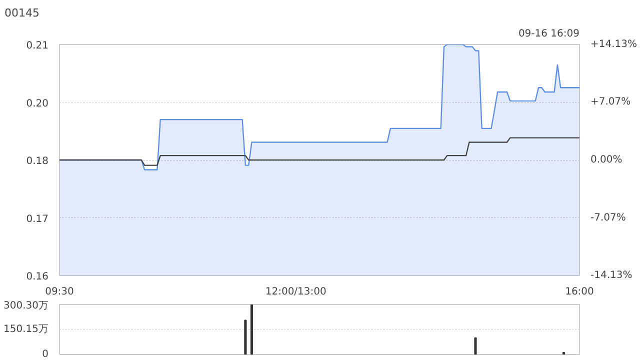  Describe the element at coordinates (37, 219) in the screenshot. I see `y-tick-label: 0.17` at that location.